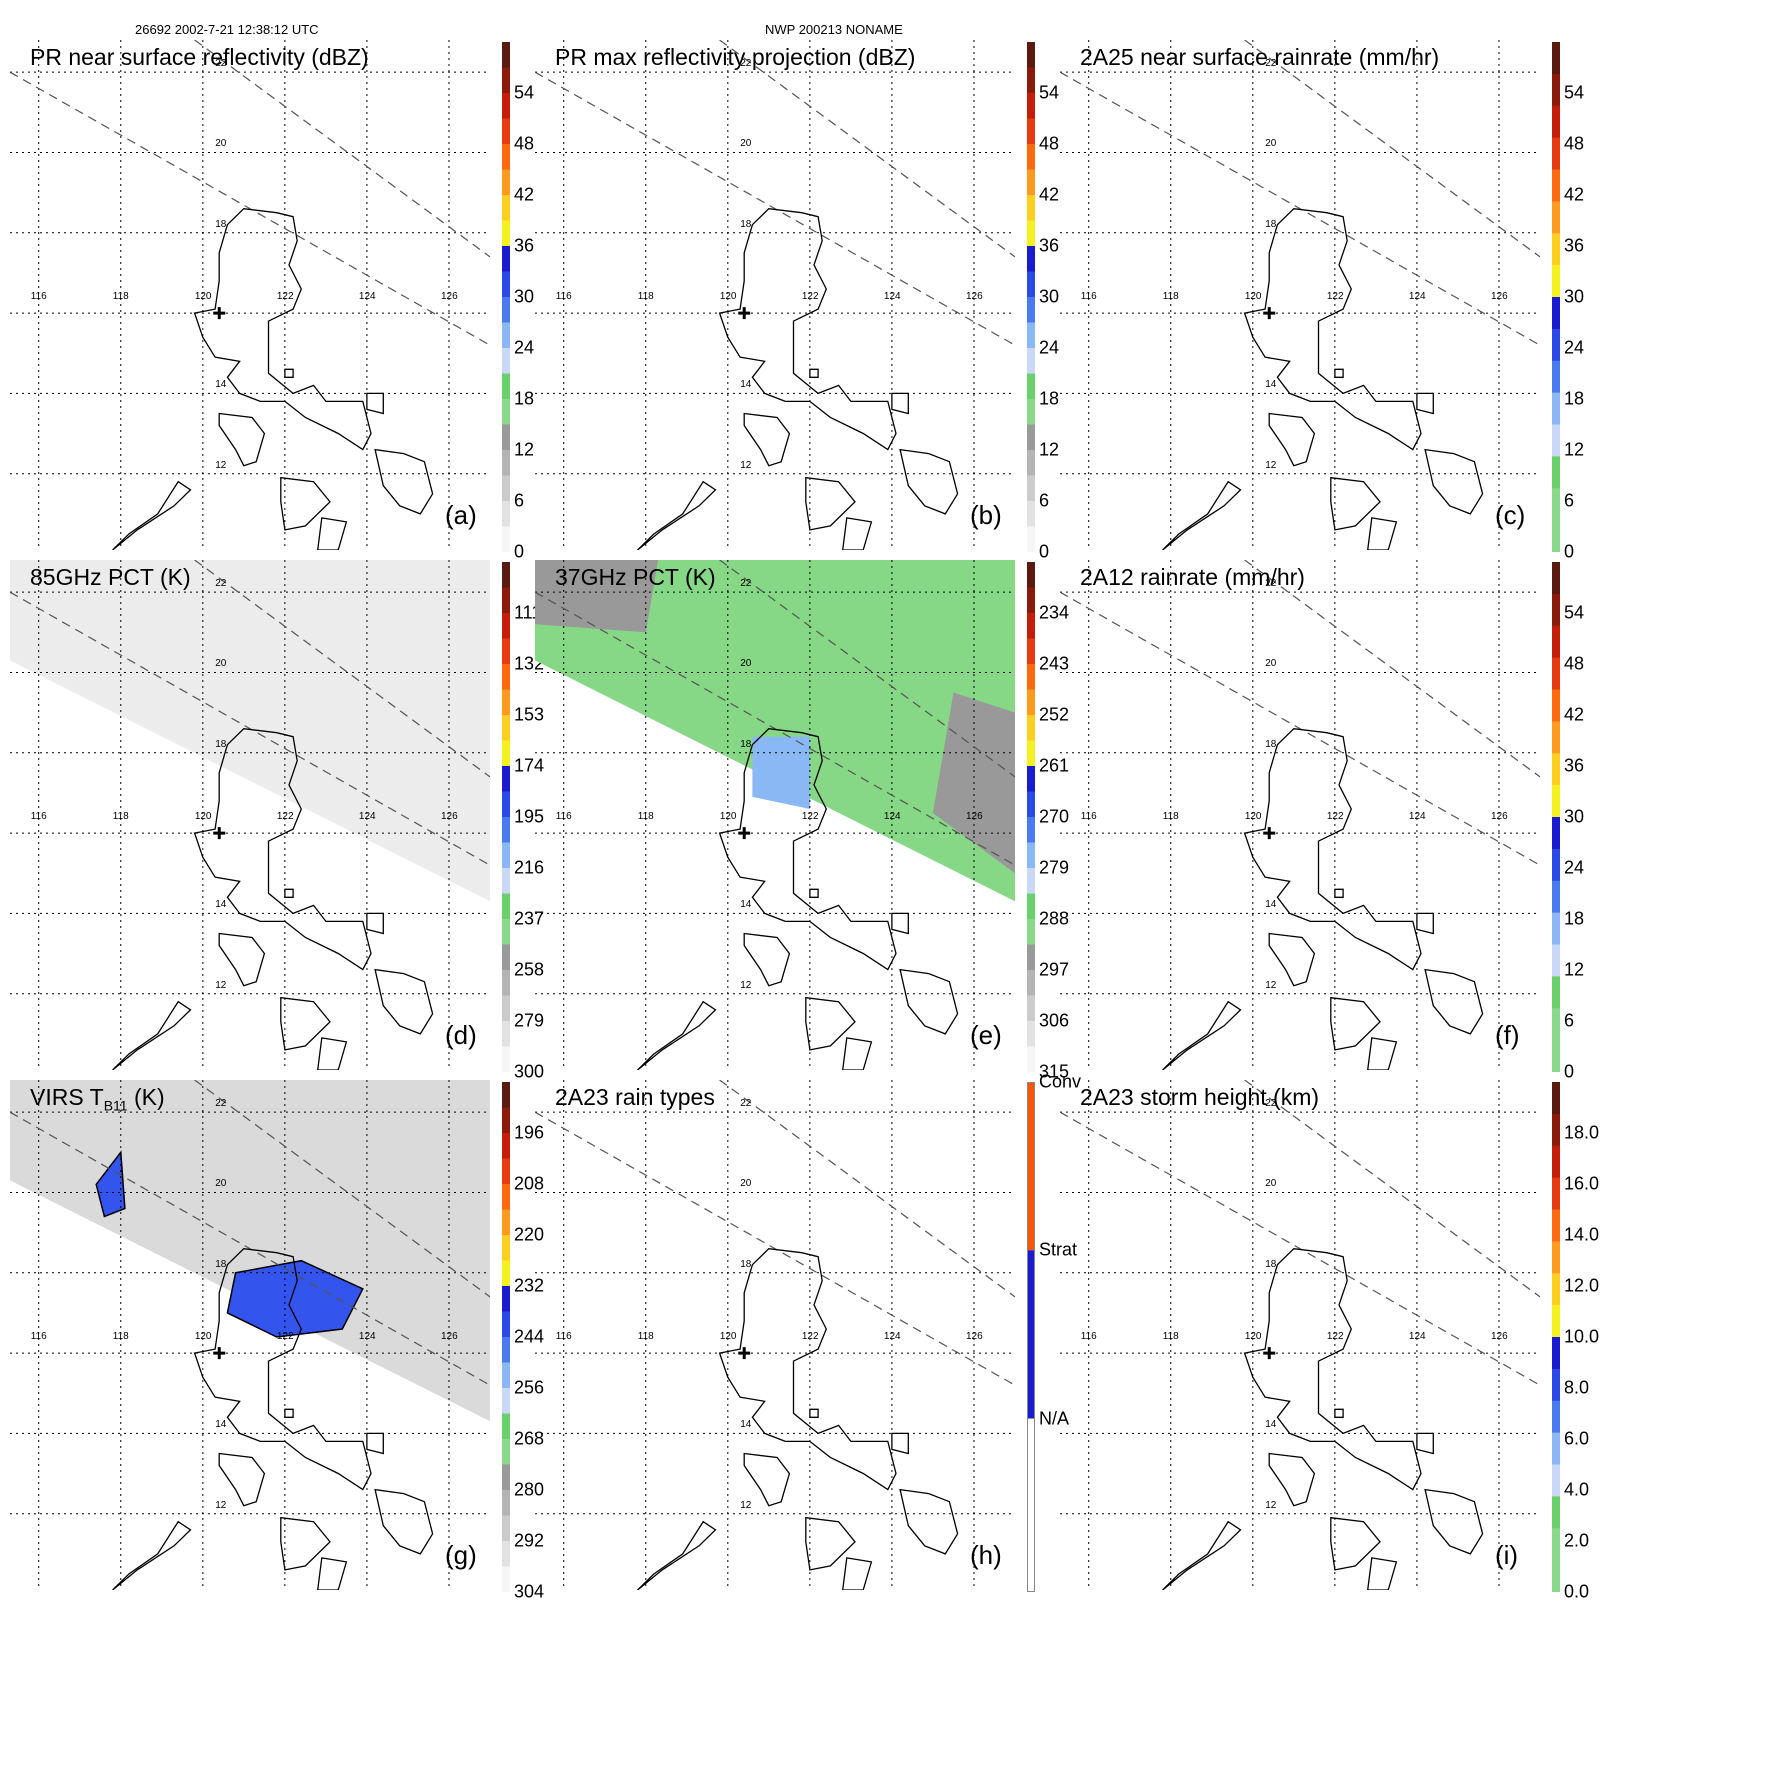  I want to click on colorbar-tick-label: 30, so click(1574, 296).